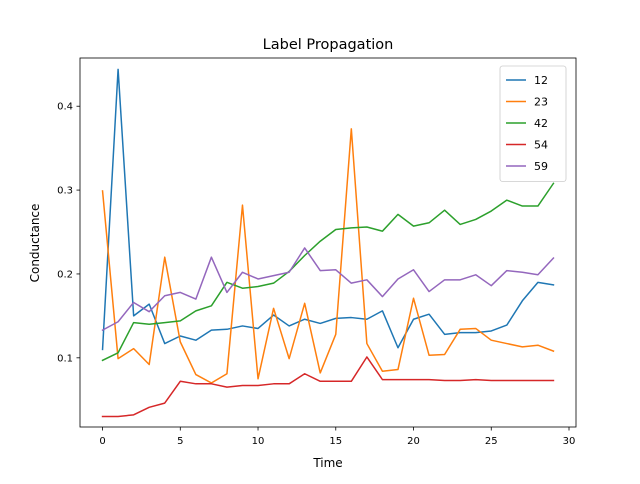  I want to click on x-tick-label: 20, so click(413, 441).